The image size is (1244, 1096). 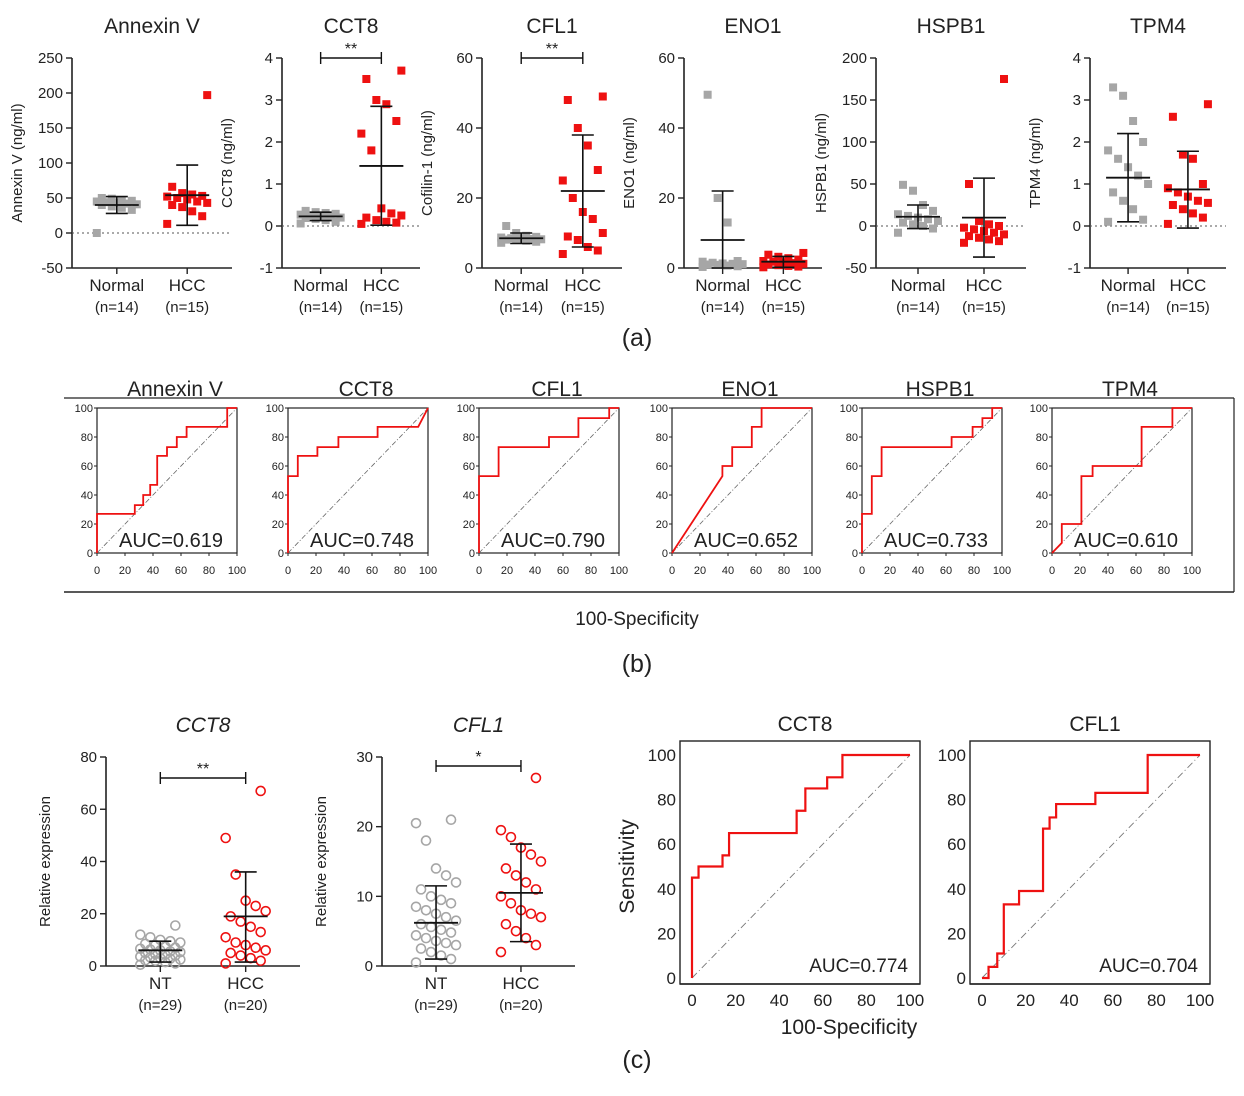 What do you see at coordinates (1192, 571) in the screenshot?
I see `x-tick-label: 100` at bounding box center [1192, 571].